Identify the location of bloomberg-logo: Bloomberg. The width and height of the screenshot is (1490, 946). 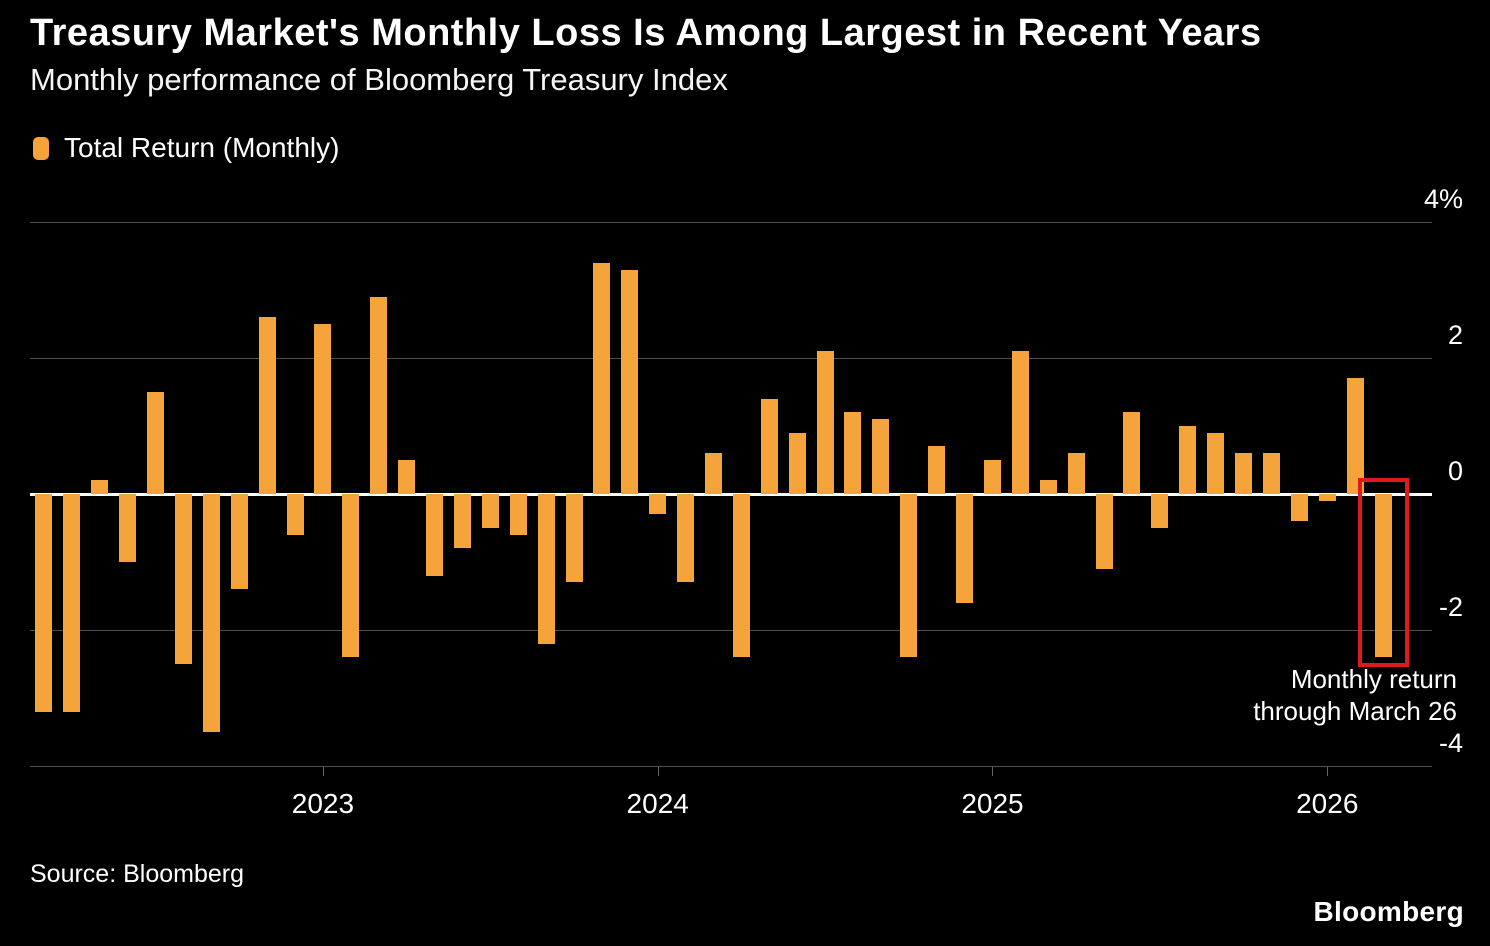
(1388, 911).